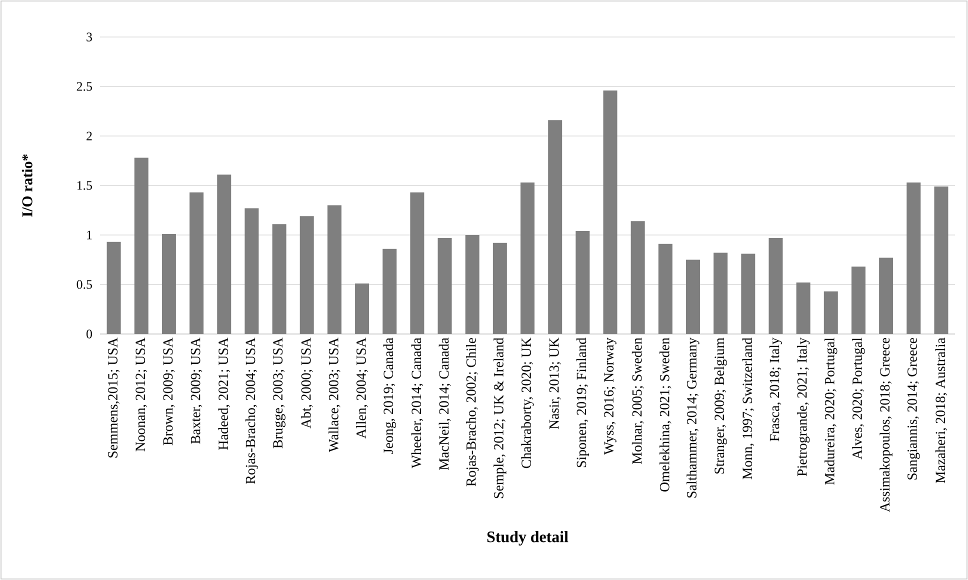  Describe the element at coordinates (389, 396) in the screenshot. I see `x-tick-label: Jeong, 2019; Canada` at that location.